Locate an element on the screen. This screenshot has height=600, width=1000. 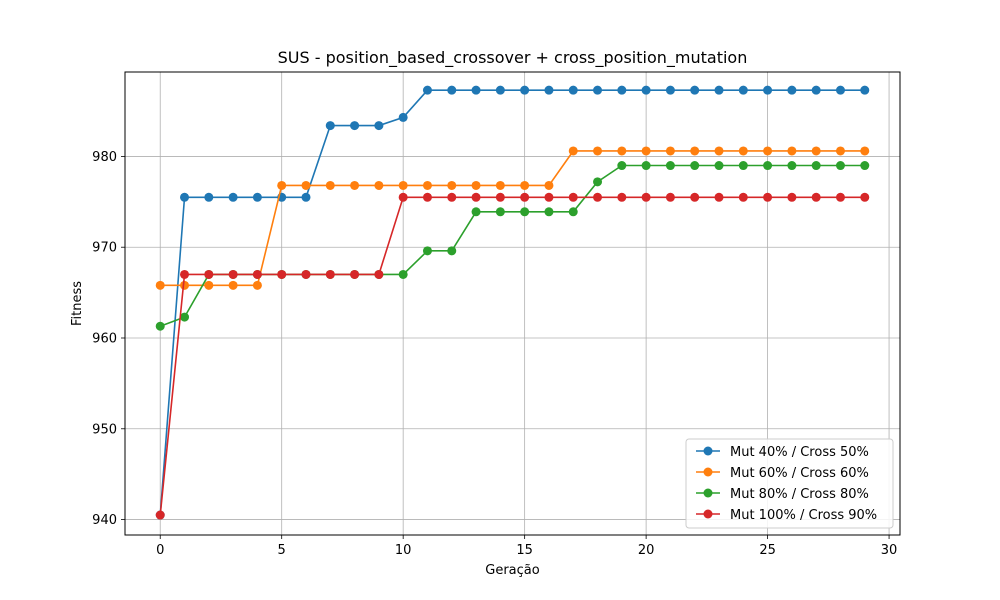
legend-item: Mut 80% / Cross 80% is located at coordinates (782, 494).